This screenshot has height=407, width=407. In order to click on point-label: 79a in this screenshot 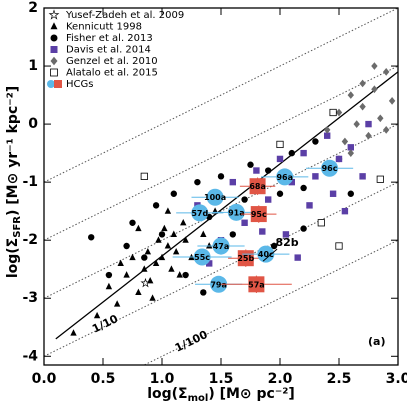, I will do `click(218, 284)`.